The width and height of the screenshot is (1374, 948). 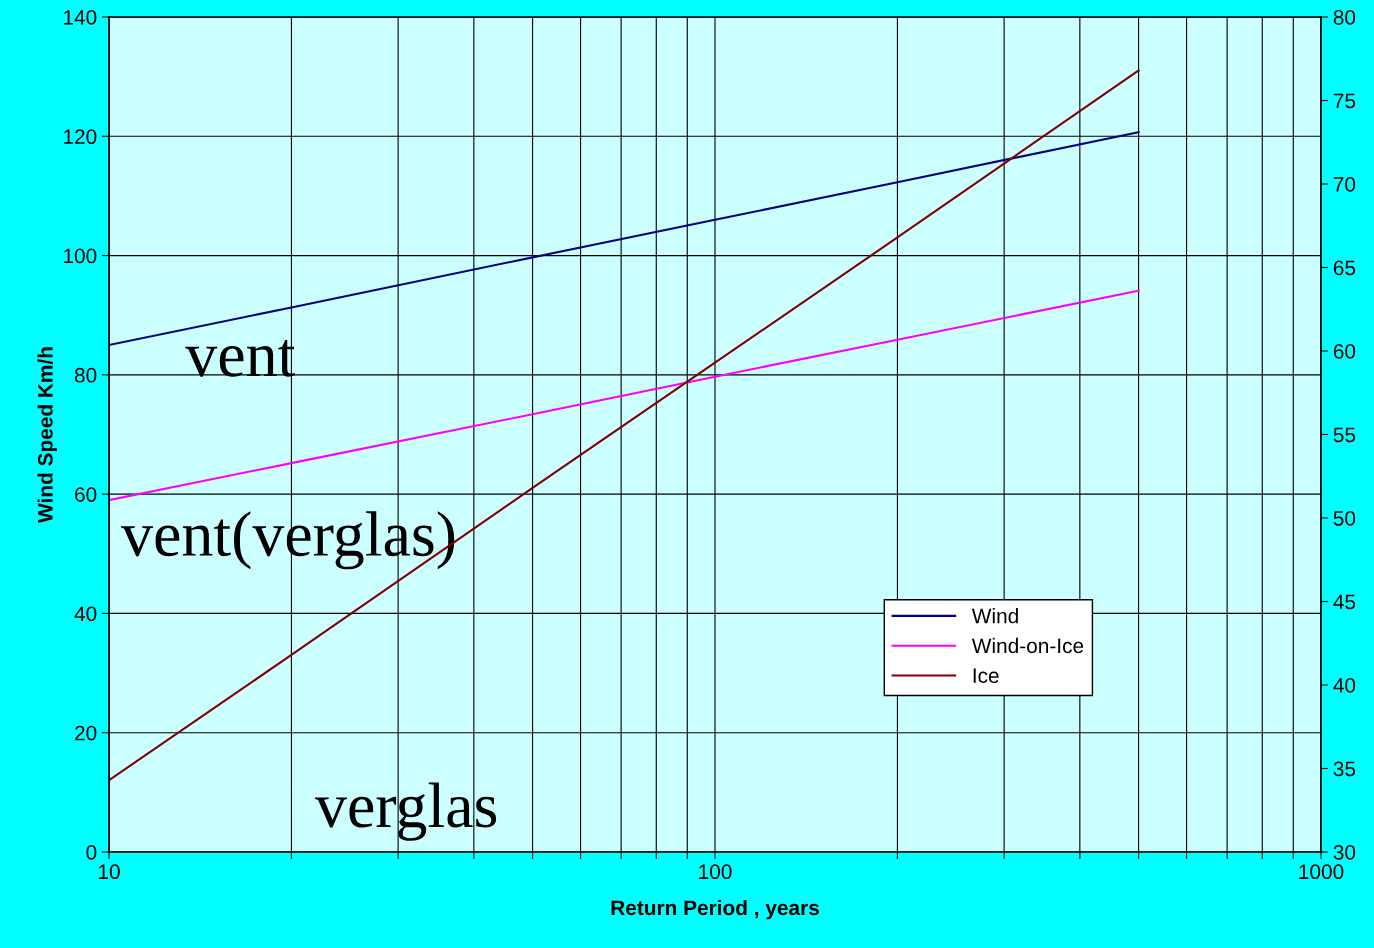 I want to click on y-tick-label: 60, so click(x=86, y=494).